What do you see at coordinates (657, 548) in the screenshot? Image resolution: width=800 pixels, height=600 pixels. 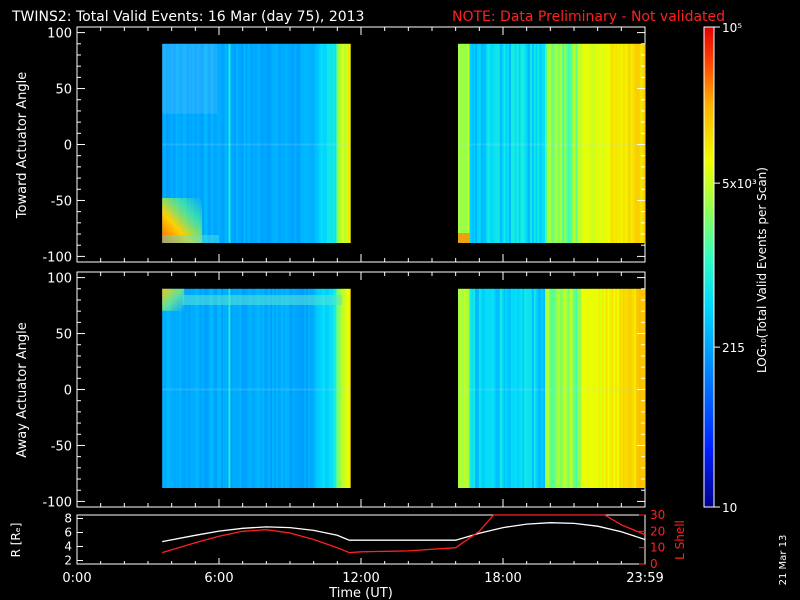 I see `l-shell-axis-tick-label: 10` at bounding box center [657, 548].